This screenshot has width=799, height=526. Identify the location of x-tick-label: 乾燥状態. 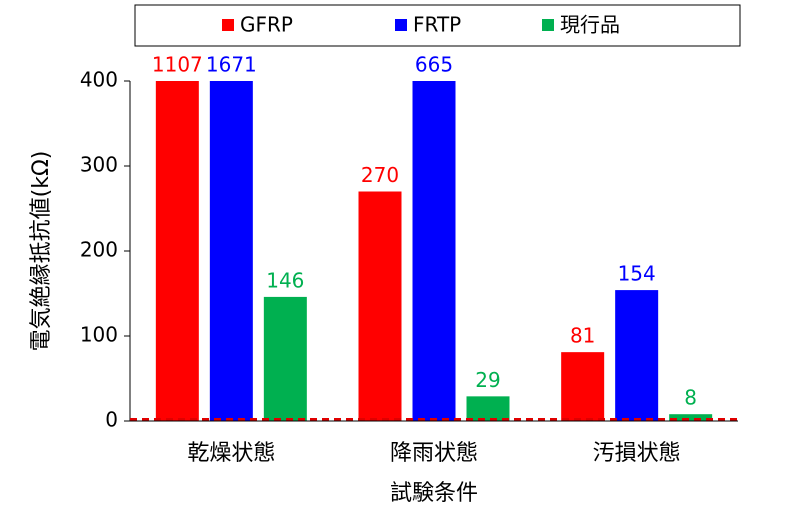
(231, 453).